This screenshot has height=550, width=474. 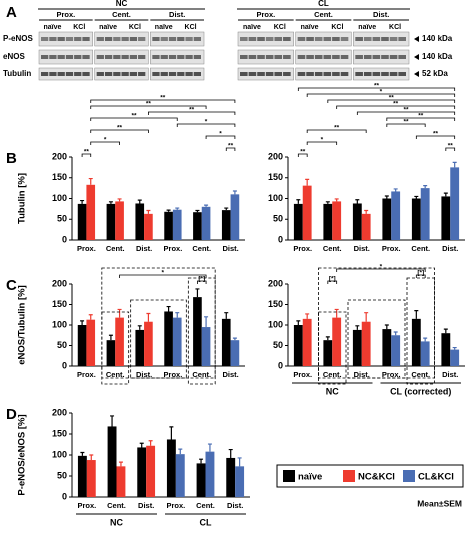 I want to click on dashed-box, so click(x=376, y=339).